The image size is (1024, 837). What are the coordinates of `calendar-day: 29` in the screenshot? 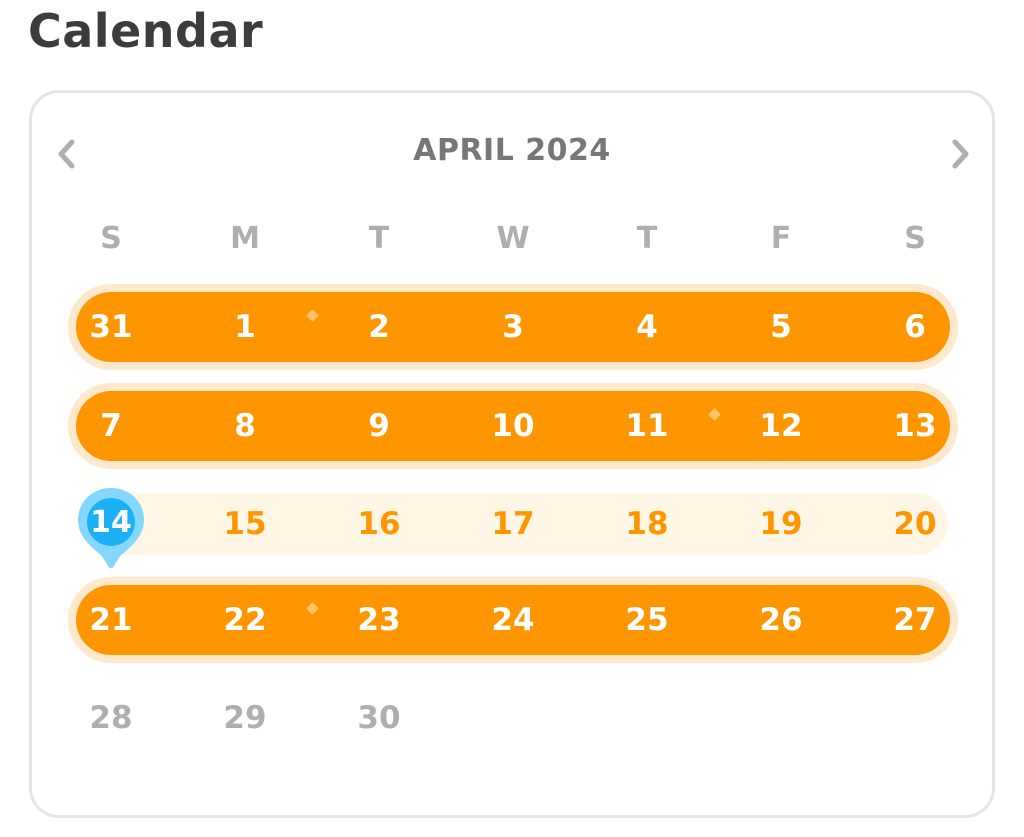 It's located at (245, 718).